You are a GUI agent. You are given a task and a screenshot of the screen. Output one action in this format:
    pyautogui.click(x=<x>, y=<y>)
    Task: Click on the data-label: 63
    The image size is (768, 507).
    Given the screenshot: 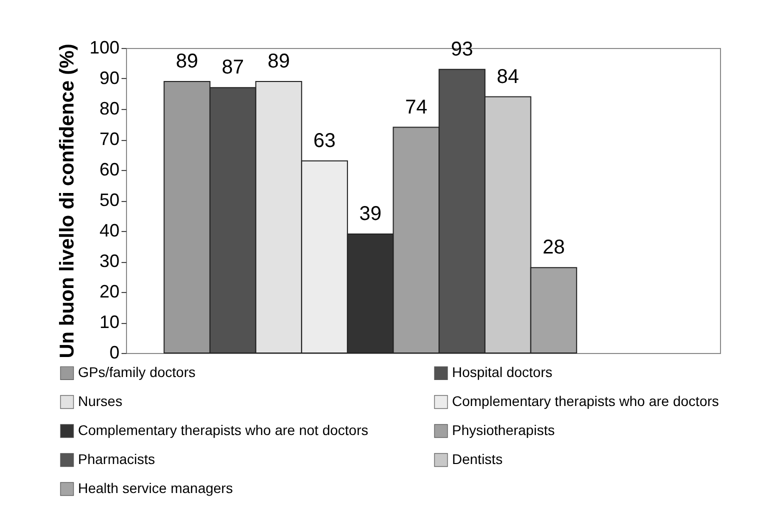 What is the action you would take?
    pyautogui.click(x=324, y=141)
    